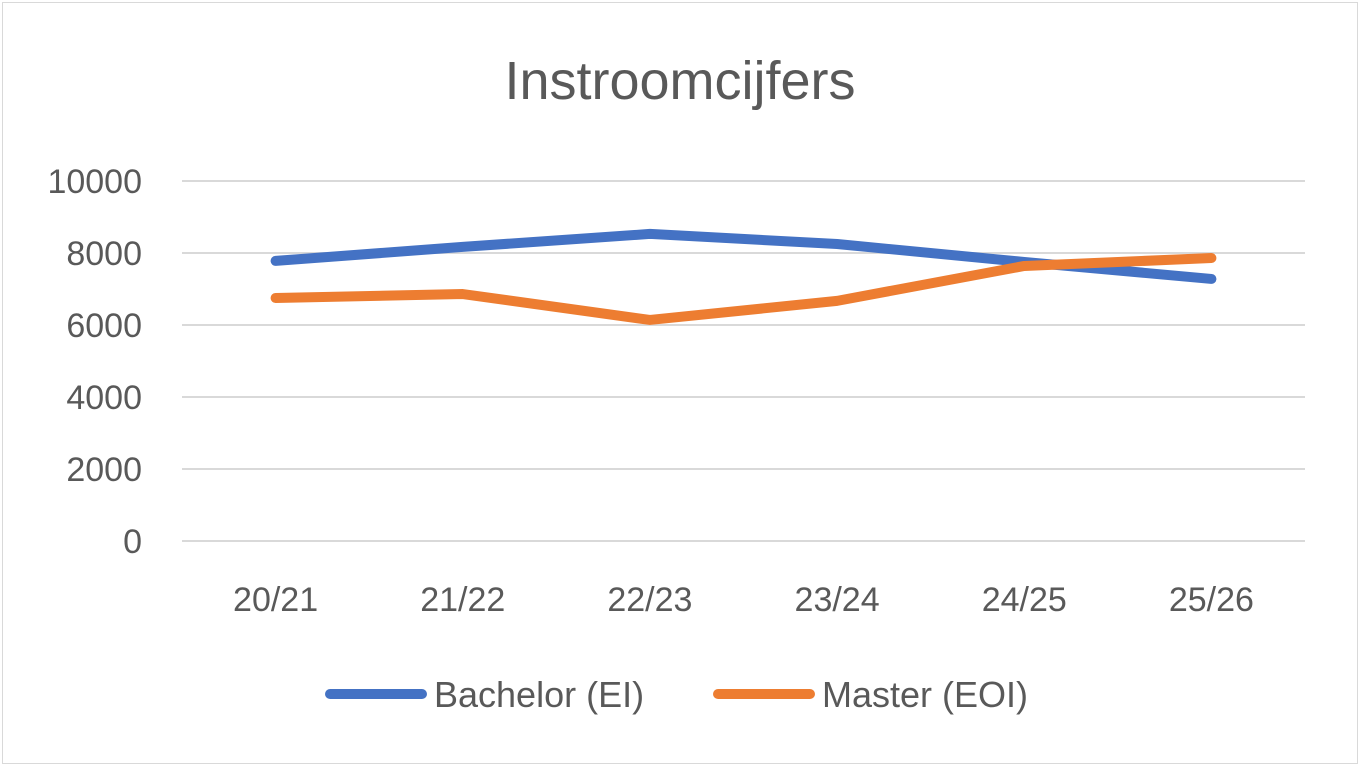  I want to click on y-tick-label: 4000, so click(104, 398).